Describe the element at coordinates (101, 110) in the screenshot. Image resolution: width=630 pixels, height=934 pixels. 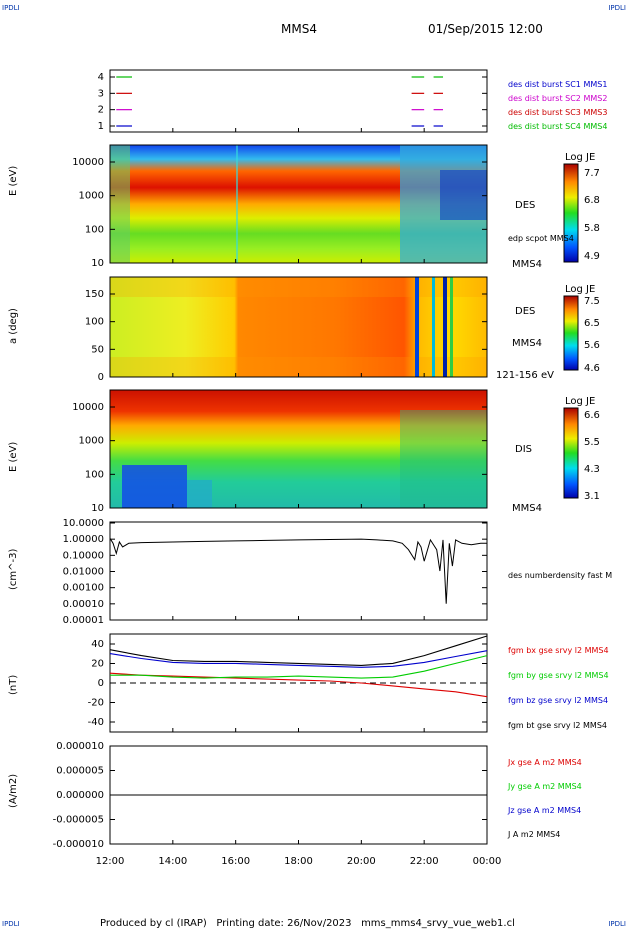
I see `y-tick-label-burst: 2` at that location.